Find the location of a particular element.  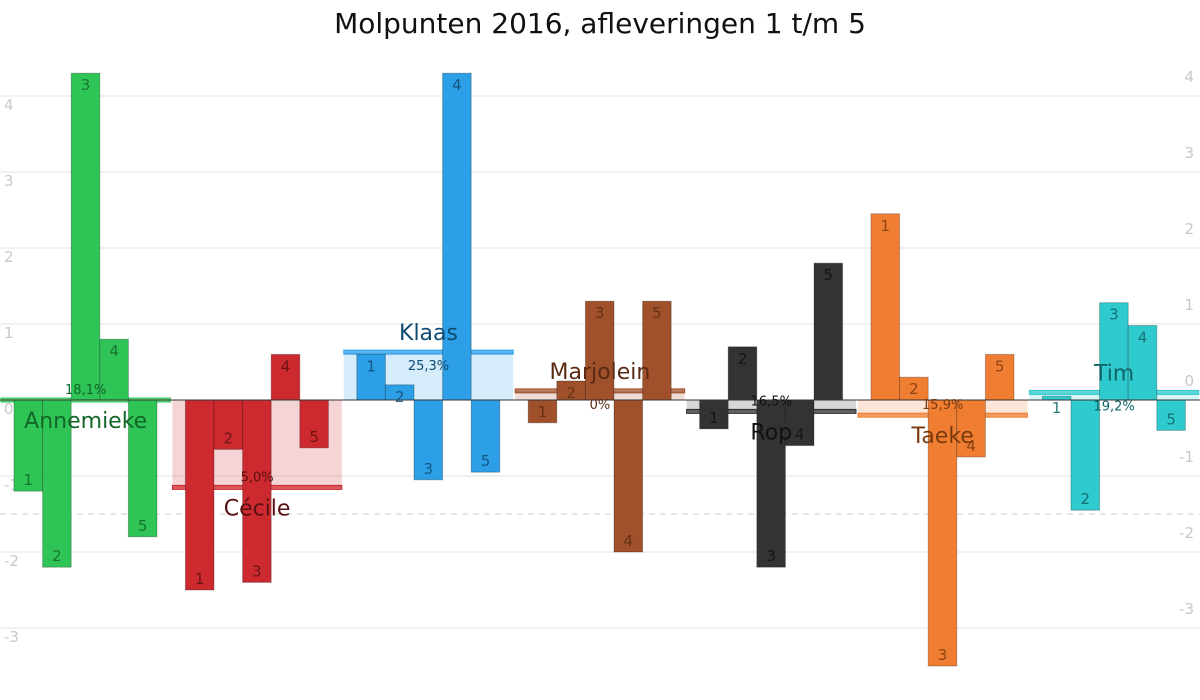

left-tick-label: -3 is located at coordinates (11, 637).